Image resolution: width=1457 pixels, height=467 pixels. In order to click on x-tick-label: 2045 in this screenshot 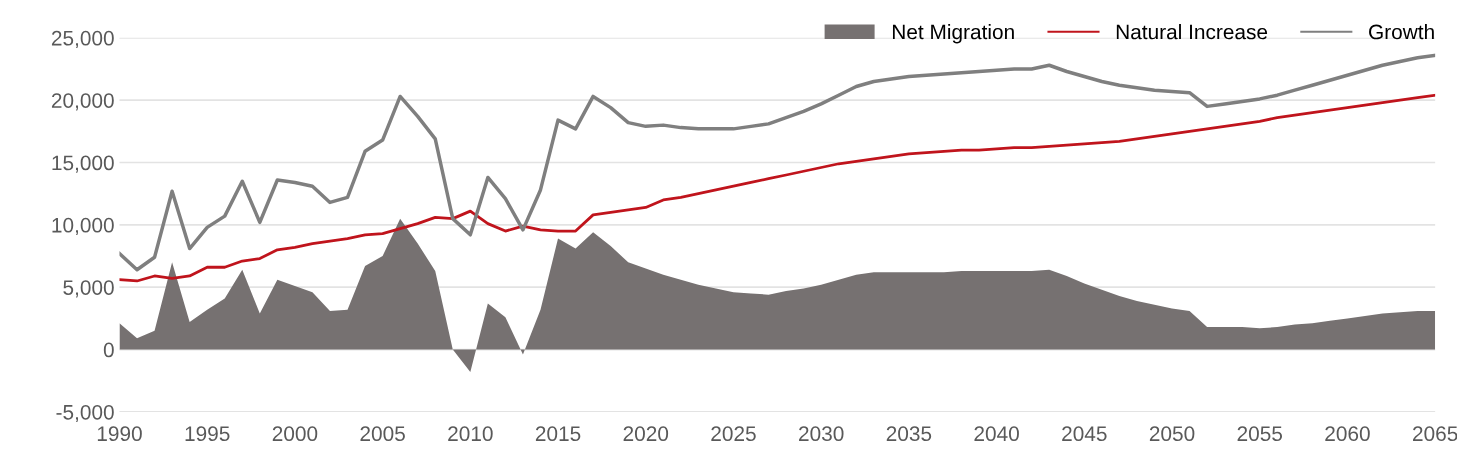, I will do `click(1084, 434)`.